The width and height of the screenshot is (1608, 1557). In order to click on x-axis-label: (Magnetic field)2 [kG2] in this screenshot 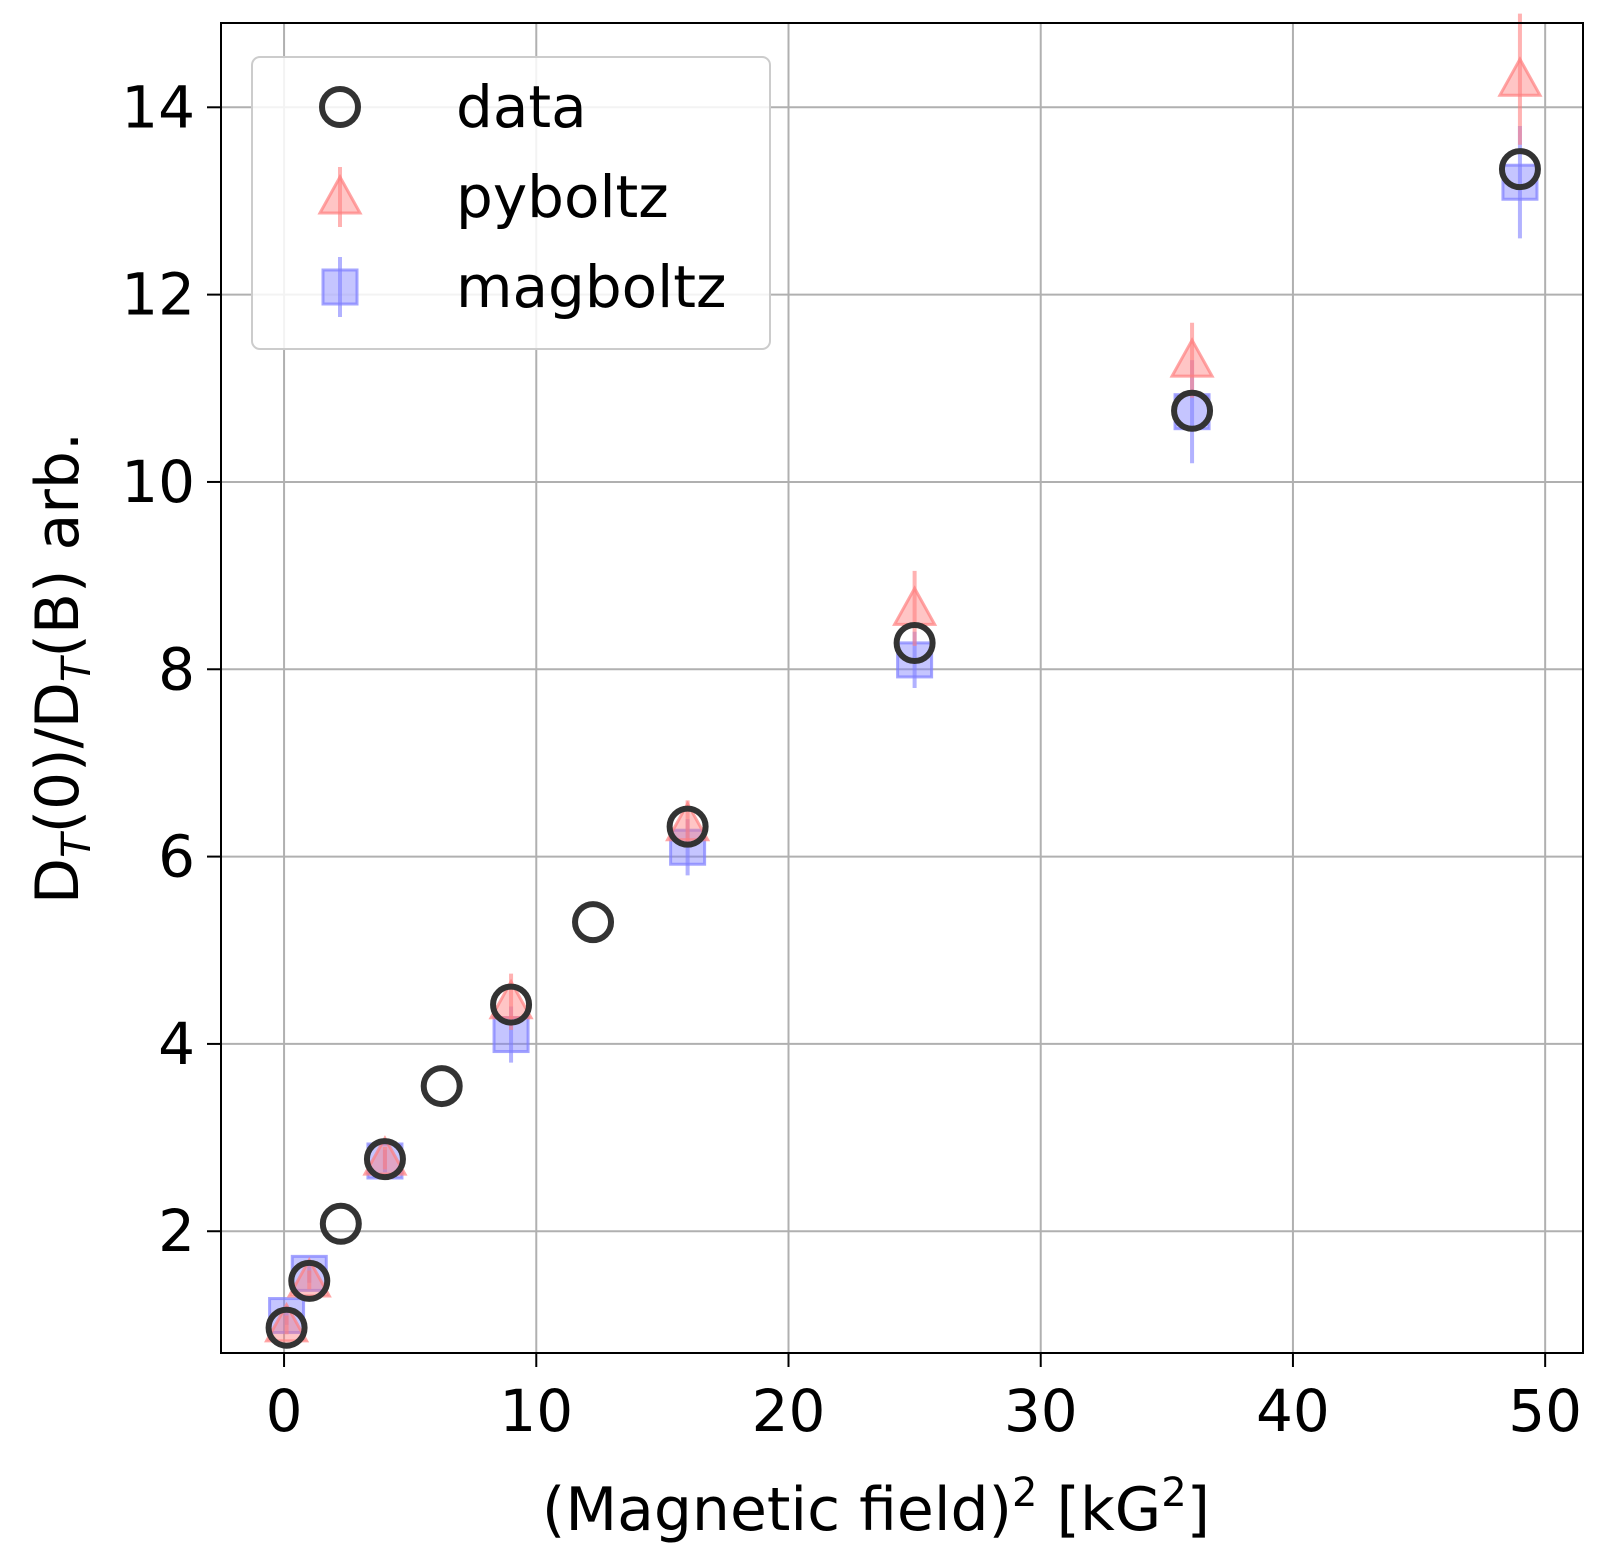, I will do `click(876, 1507)`.